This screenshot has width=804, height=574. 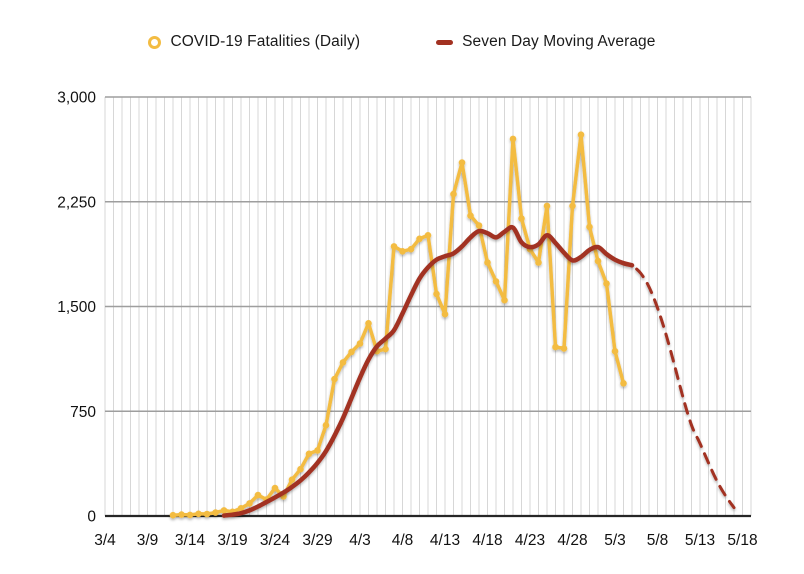 What do you see at coordinates (615, 540) in the screenshot?
I see `x-tick-label: 5/3` at bounding box center [615, 540].